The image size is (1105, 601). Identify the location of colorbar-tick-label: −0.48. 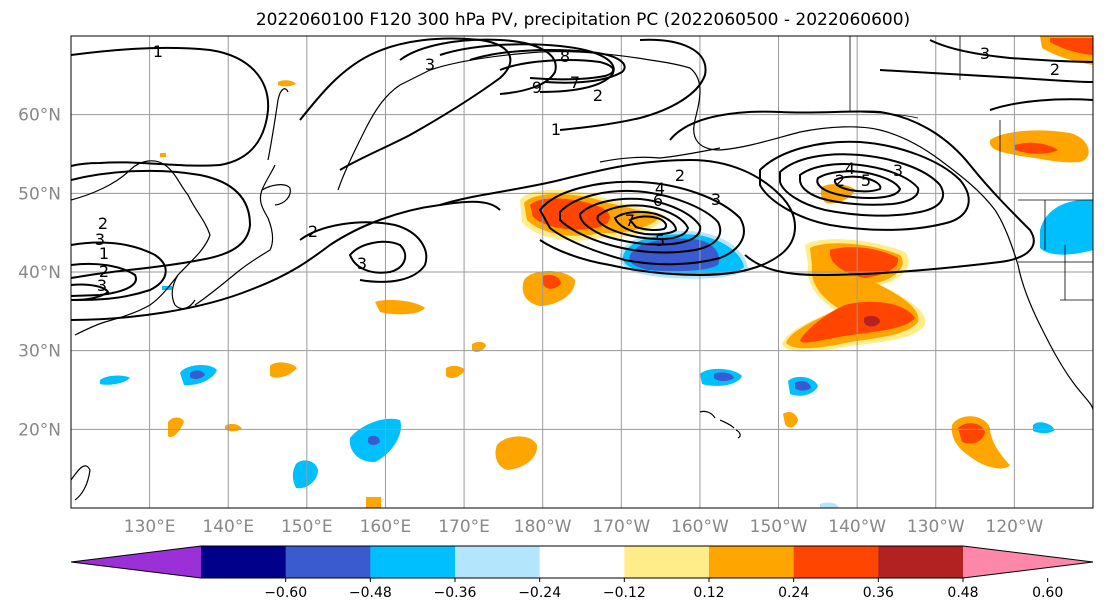
(370, 593).